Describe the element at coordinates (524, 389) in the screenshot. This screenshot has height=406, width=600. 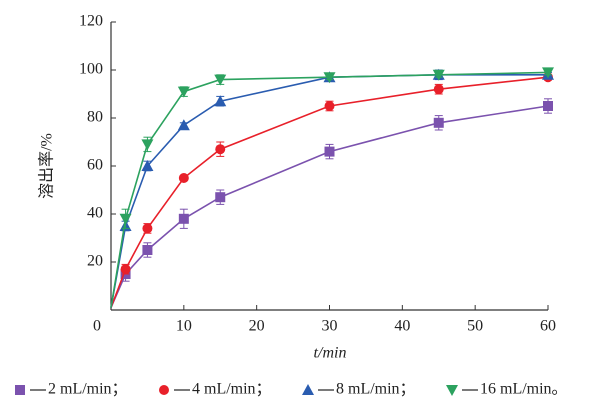
I see `legend-label: 16 mL/min。` at that location.